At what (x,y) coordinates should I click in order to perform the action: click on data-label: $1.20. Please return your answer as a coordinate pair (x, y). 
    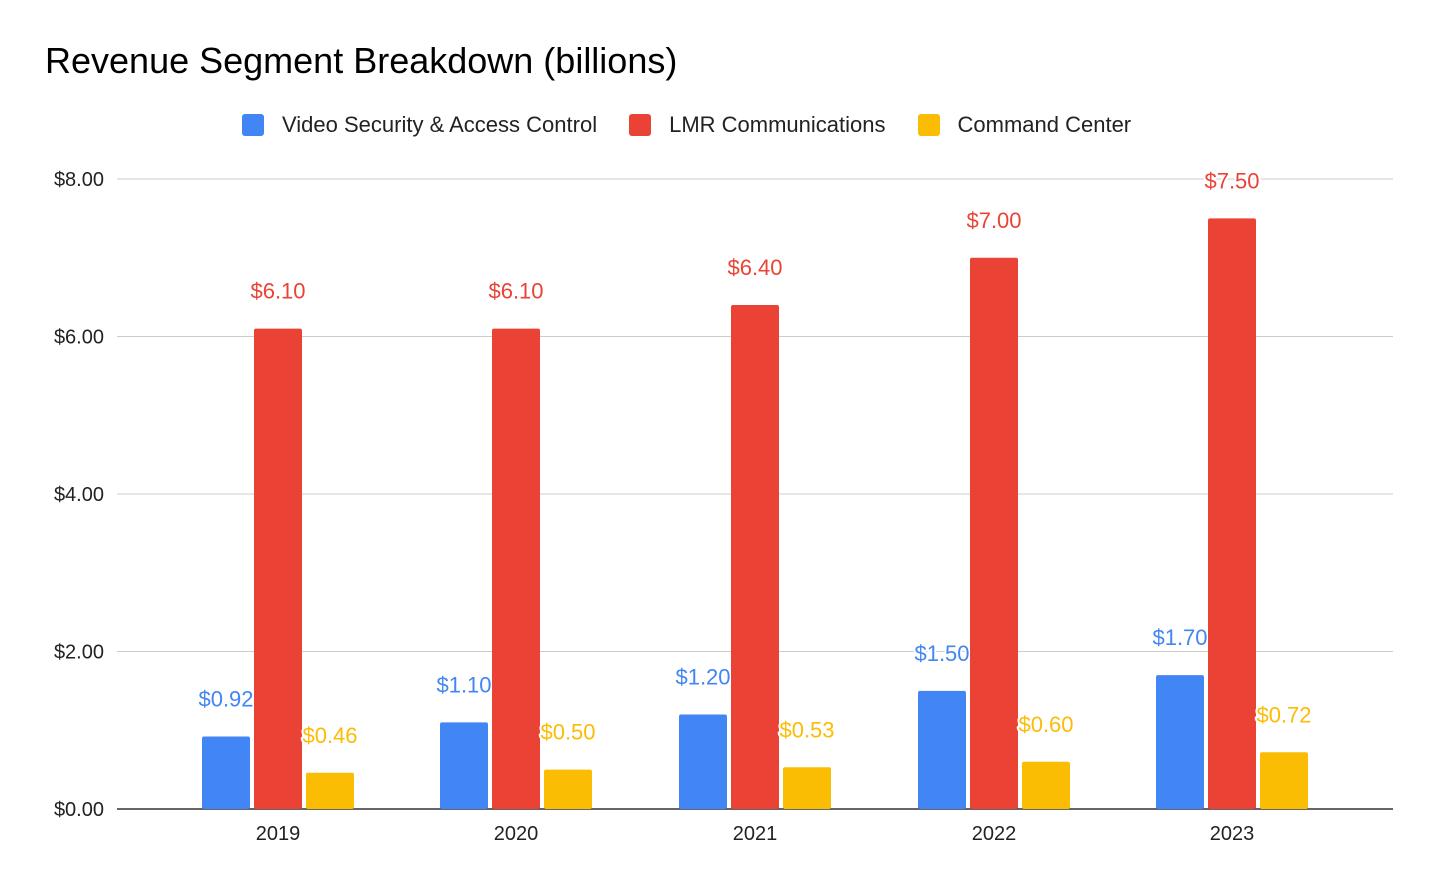
    Looking at the image, I should click on (702, 677).